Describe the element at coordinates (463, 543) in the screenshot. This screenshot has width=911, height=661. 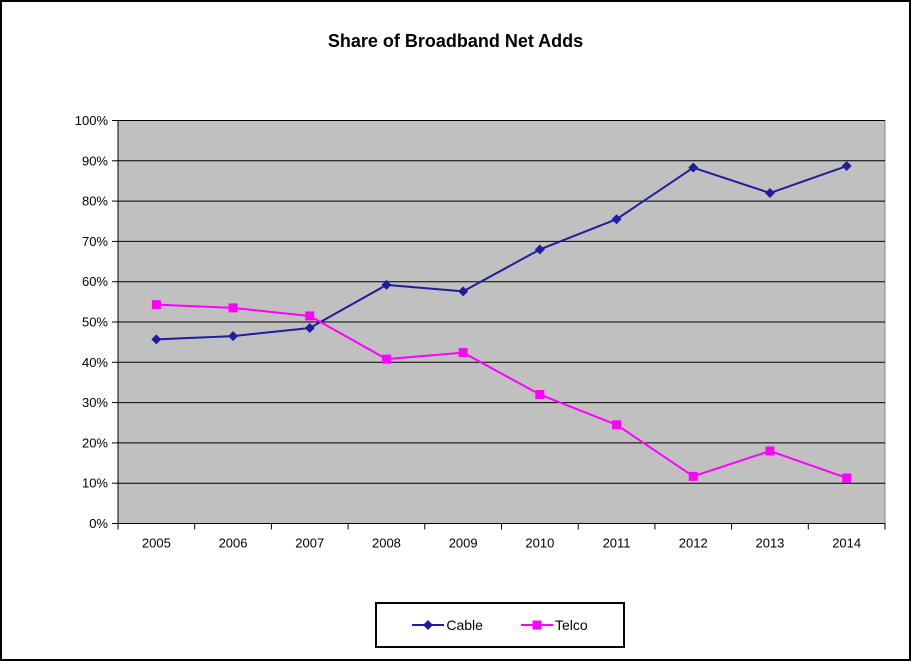
I see `x-axis-label: 2009` at that location.